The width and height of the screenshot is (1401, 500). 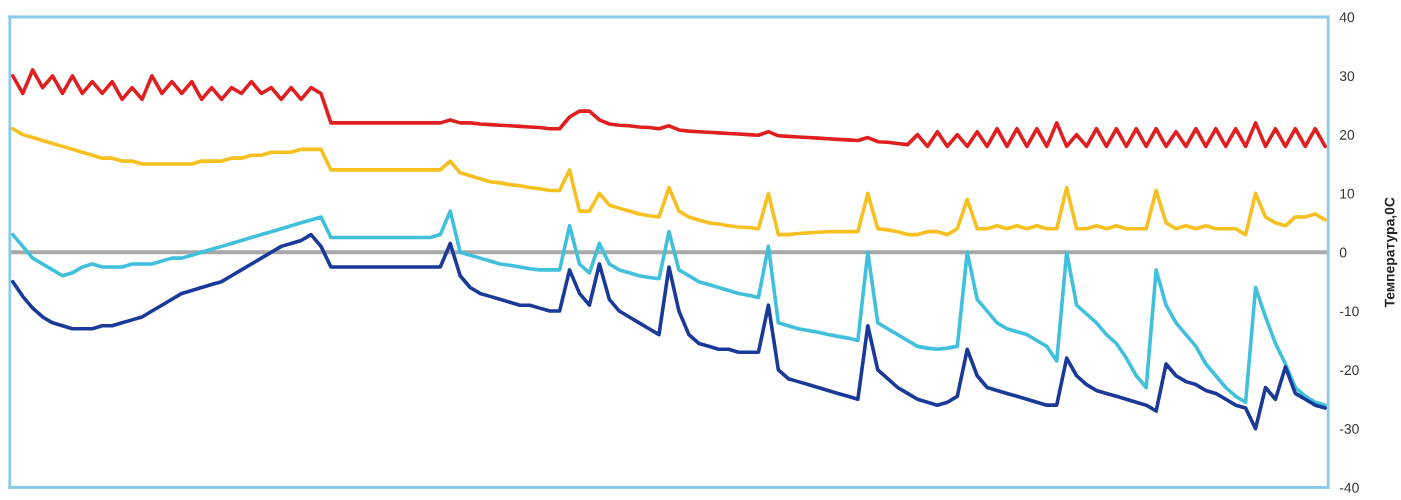 I want to click on y-tick-label: -20, so click(x=1349, y=370).